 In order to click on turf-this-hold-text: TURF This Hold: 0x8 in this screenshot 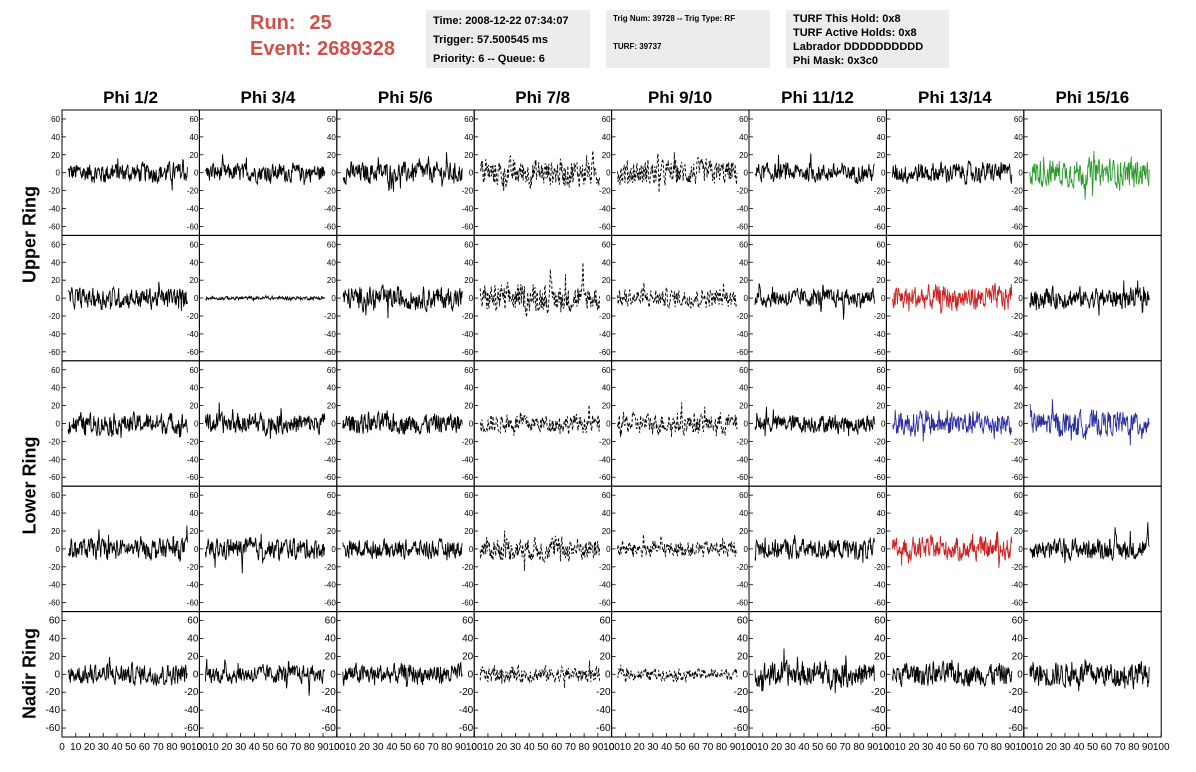, I will do `click(847, 19)`.